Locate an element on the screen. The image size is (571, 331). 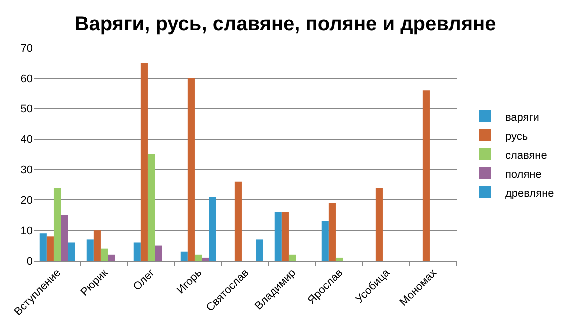
legend-label: русь is located at coordinates (516, 136).